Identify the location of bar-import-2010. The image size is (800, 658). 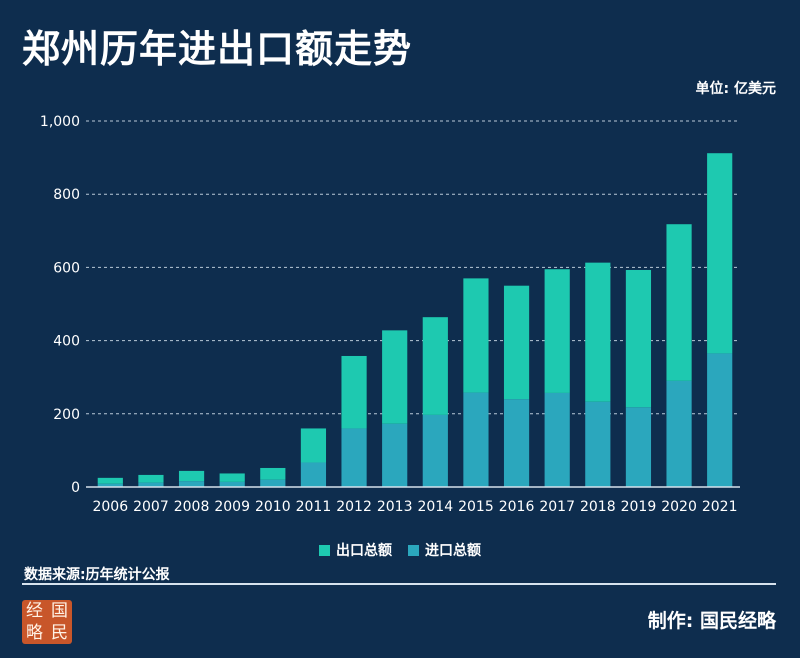
(273, 483).